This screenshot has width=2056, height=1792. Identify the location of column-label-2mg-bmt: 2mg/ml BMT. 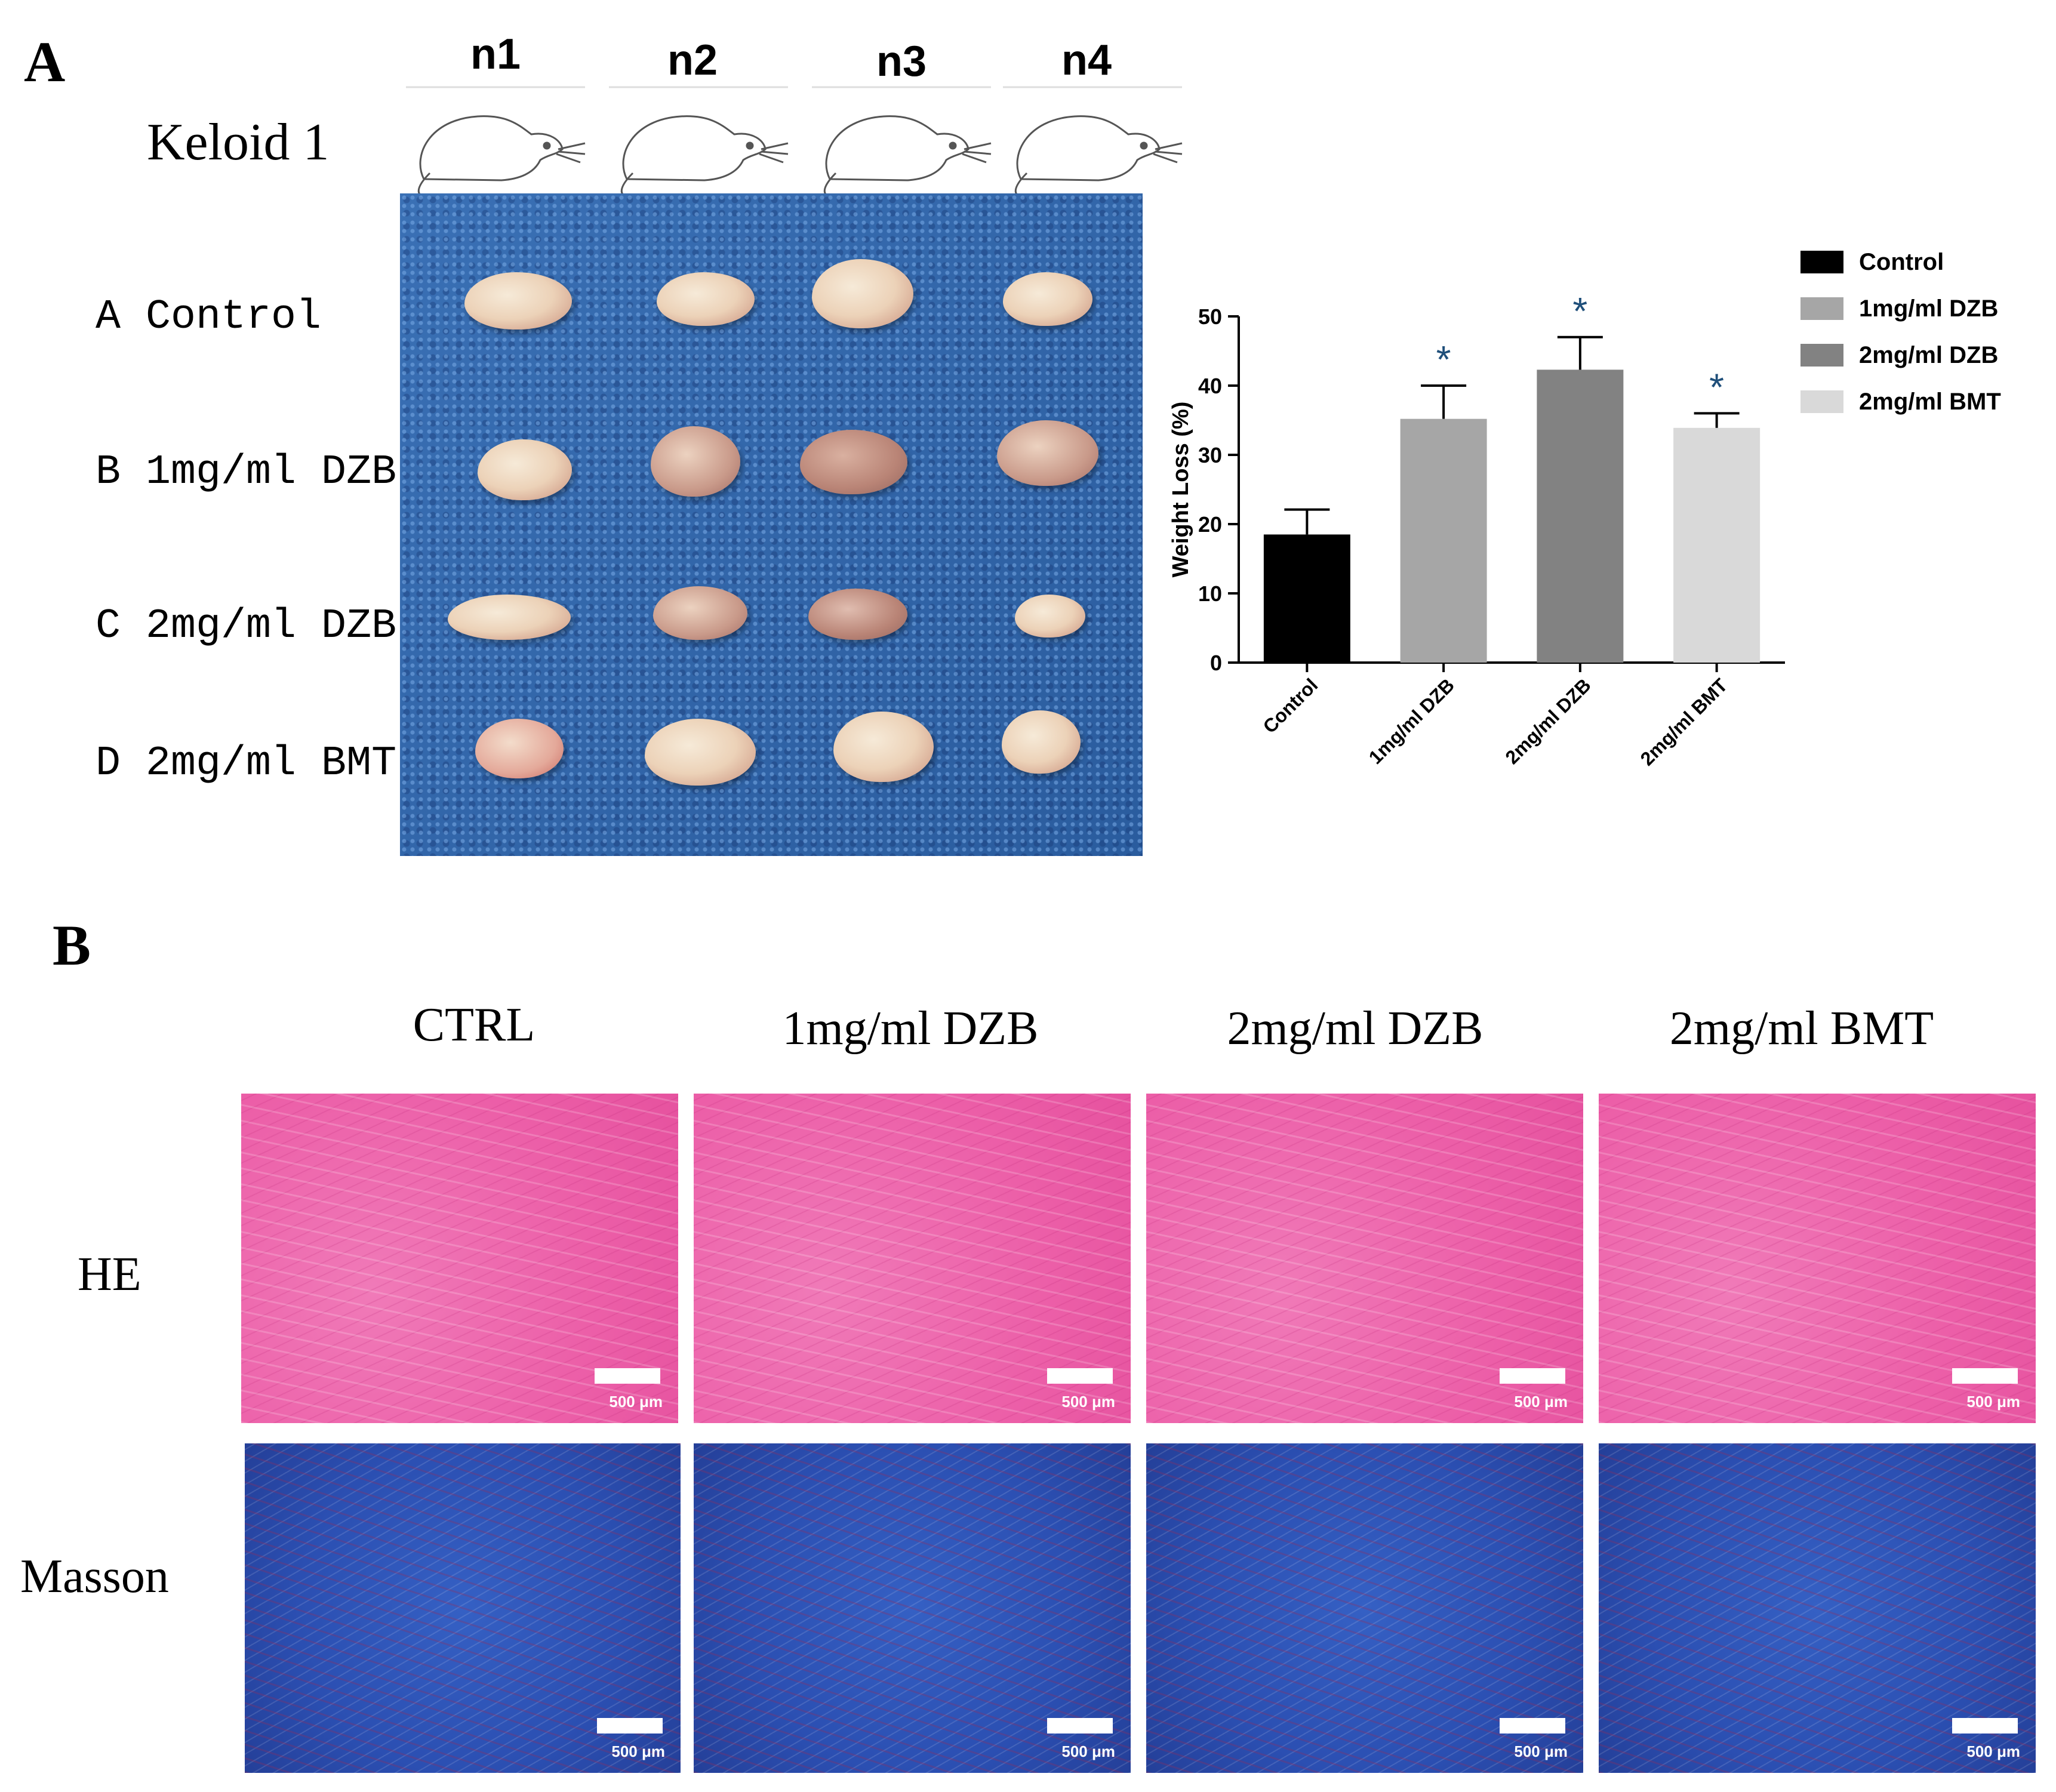
(1801, 1028).